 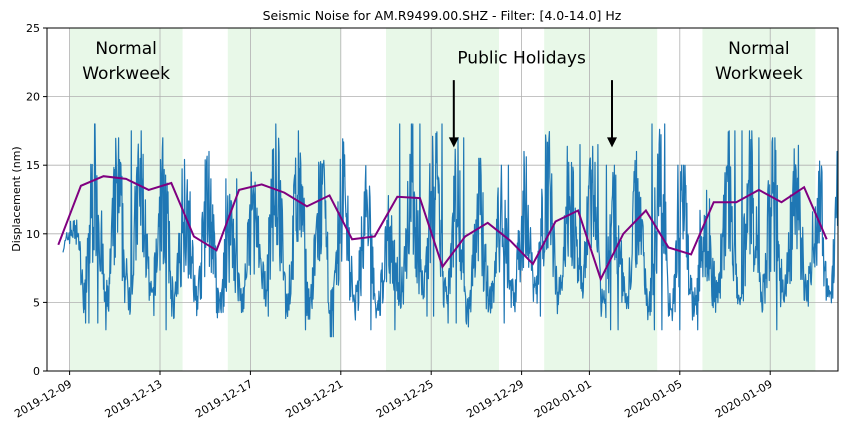 What do you see at coordinates (33, 234) in the screenshot?
I see `y-tick-label-2: 10` at bounding box center [33, 234].